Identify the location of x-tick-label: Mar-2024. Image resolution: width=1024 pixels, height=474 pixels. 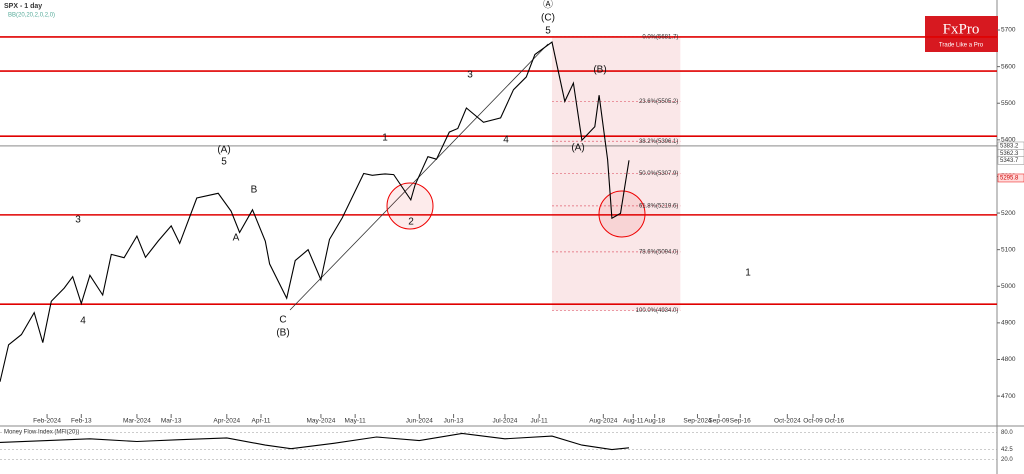
(137, 421).